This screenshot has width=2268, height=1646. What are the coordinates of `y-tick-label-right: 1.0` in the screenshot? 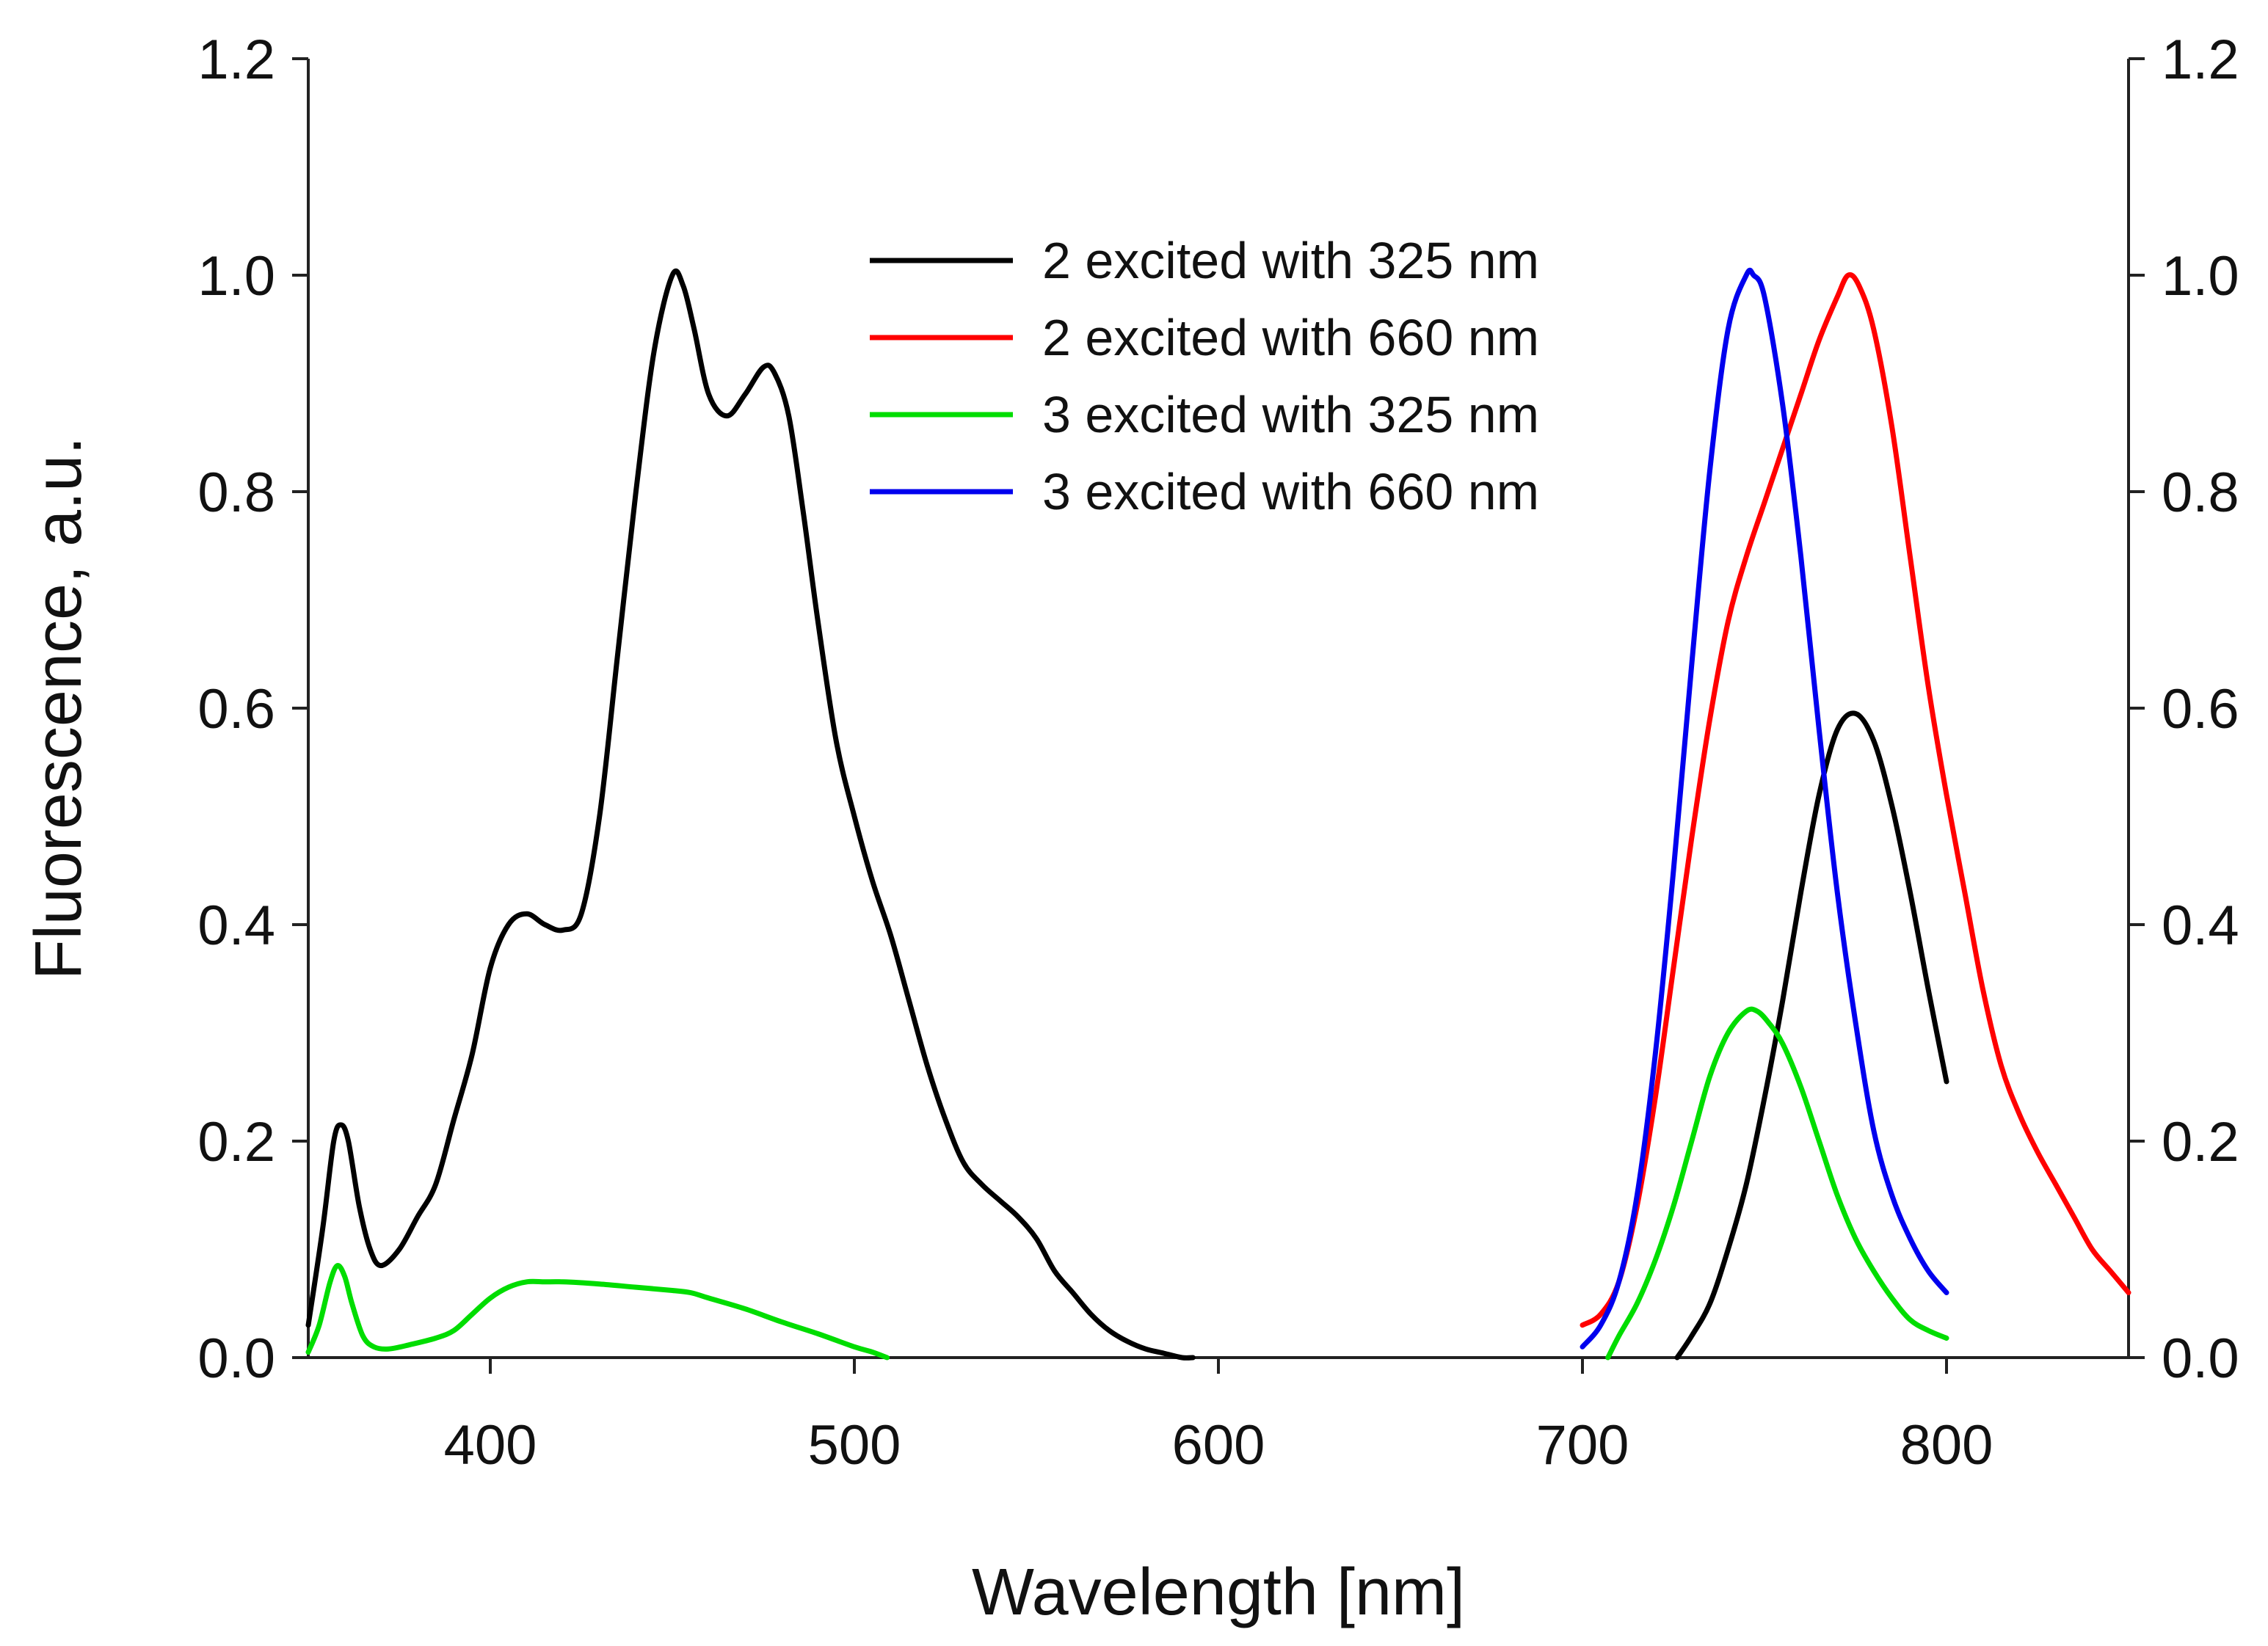 It's located at (2200, 276).